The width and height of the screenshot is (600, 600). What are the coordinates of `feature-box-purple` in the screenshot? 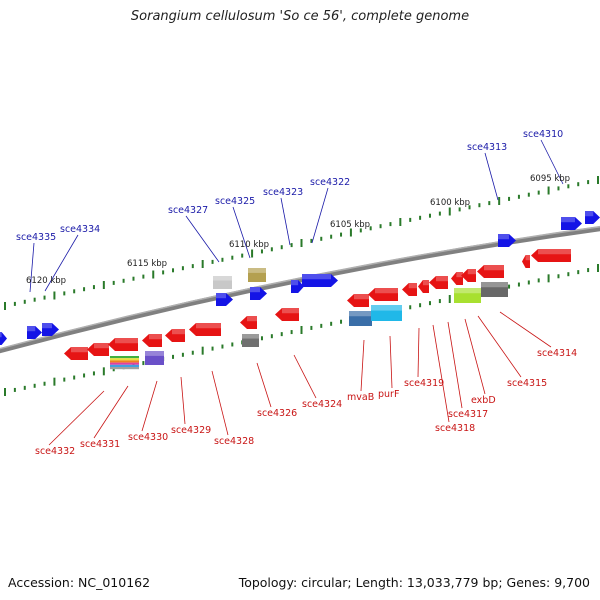 It's located at (154, 358).